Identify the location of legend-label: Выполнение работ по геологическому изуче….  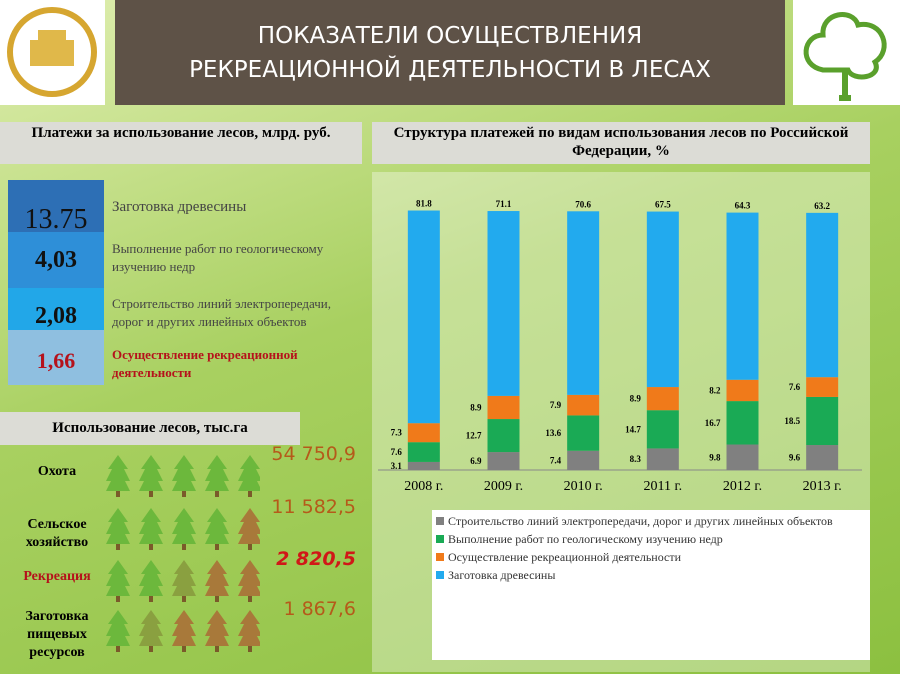
(585, 539).